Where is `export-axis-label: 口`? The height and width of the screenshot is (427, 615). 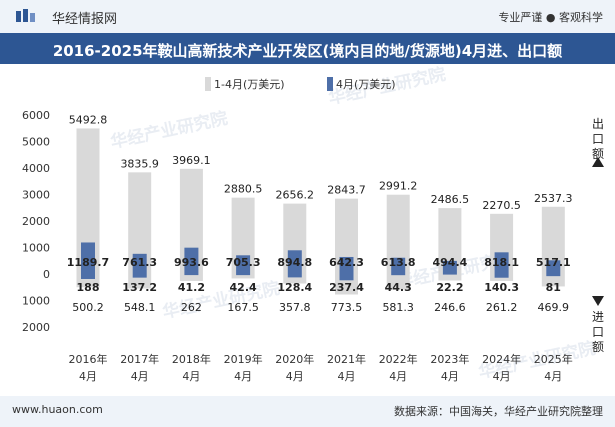
export-axis-label: 口 is located at coordinates (598, 139).